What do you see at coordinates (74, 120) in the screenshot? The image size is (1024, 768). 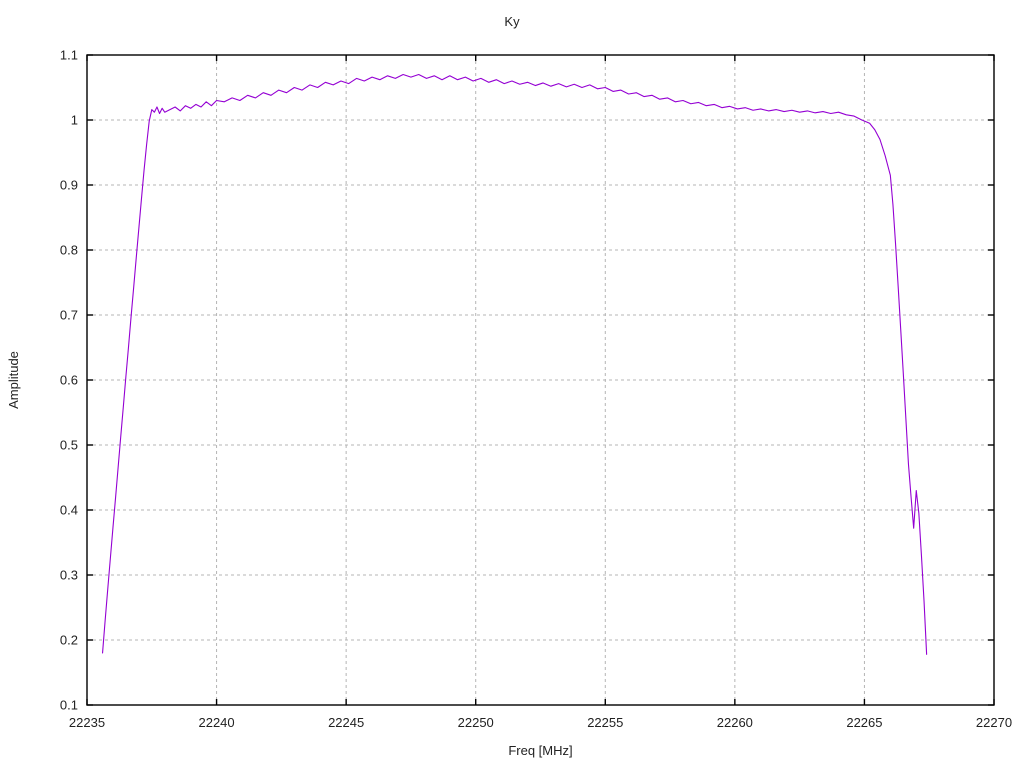 I see `y-tick-label: 1` at bounding box center [74, 120].